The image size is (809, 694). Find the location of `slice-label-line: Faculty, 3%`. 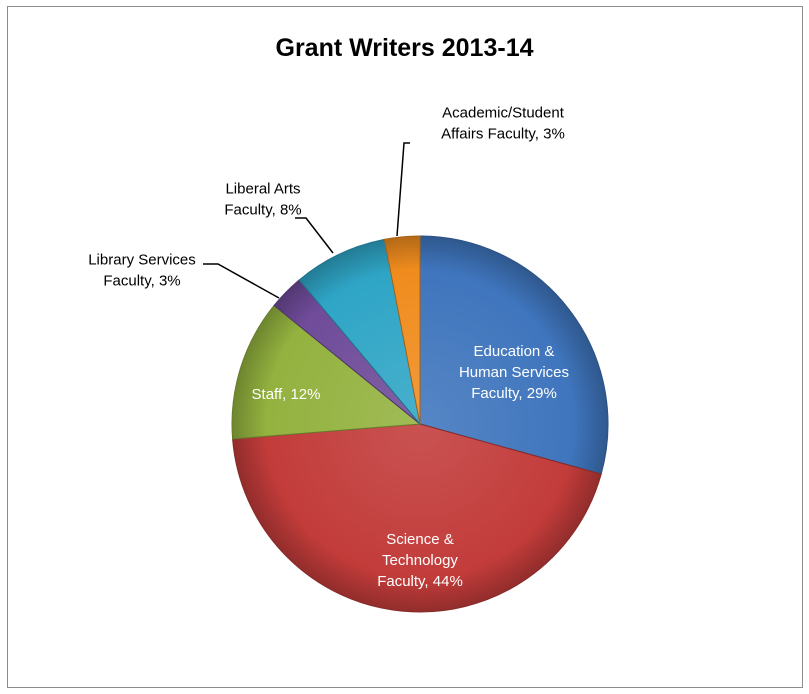

slice-label-line: Faculty, 3% is located at coordinates (141, 281).